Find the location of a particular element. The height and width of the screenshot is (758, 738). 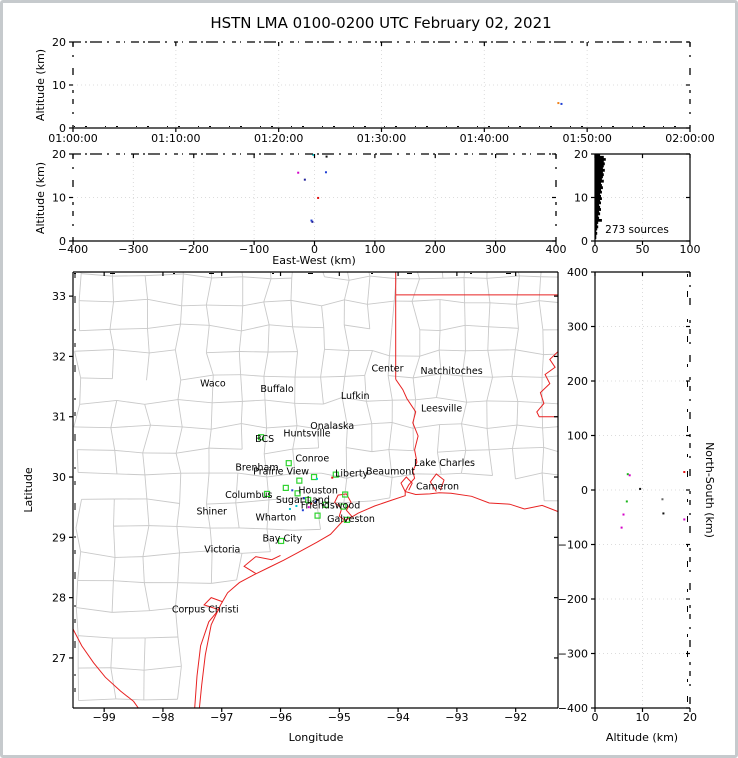

state-border-line is located at coordinates (407, 435).